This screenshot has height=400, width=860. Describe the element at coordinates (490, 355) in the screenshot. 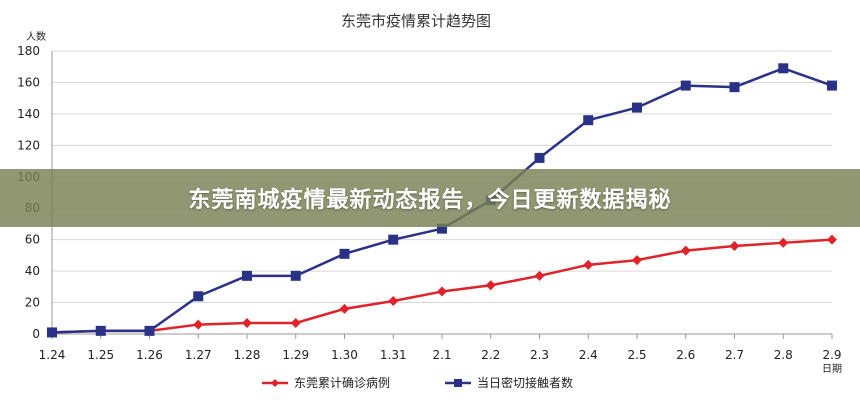

I see `x-tick-label: 2.2` at that location.